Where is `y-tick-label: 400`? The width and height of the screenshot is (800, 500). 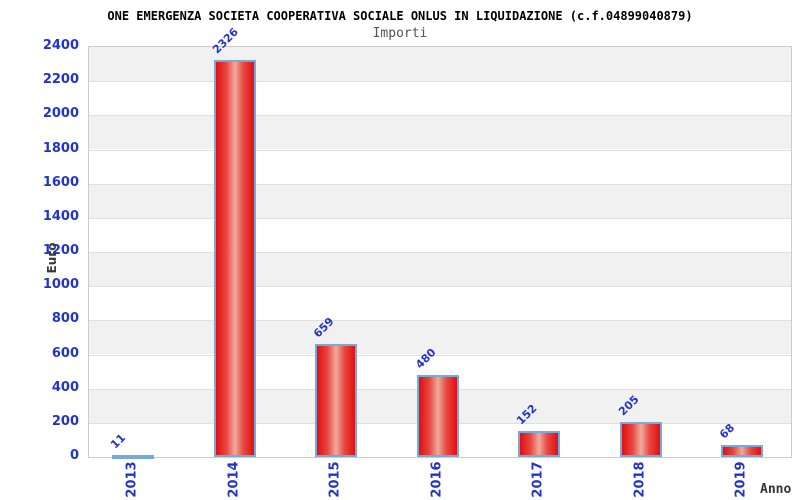
y-tick-label: 400 is located at coordinates (65, 387).